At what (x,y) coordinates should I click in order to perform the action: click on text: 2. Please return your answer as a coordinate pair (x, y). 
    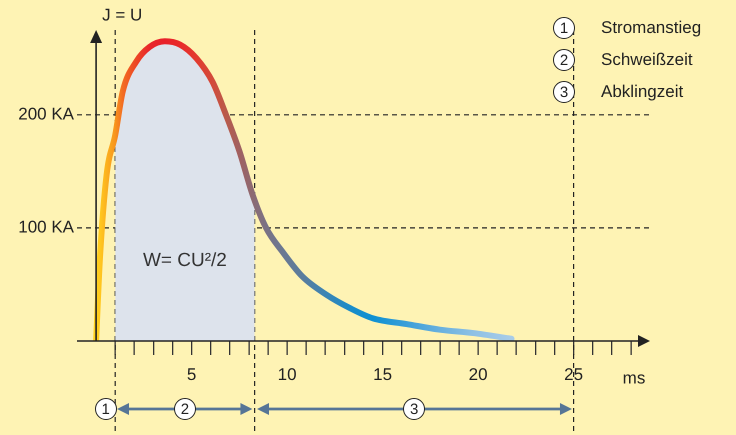
    Looking at the image, I should click on (185, 409).